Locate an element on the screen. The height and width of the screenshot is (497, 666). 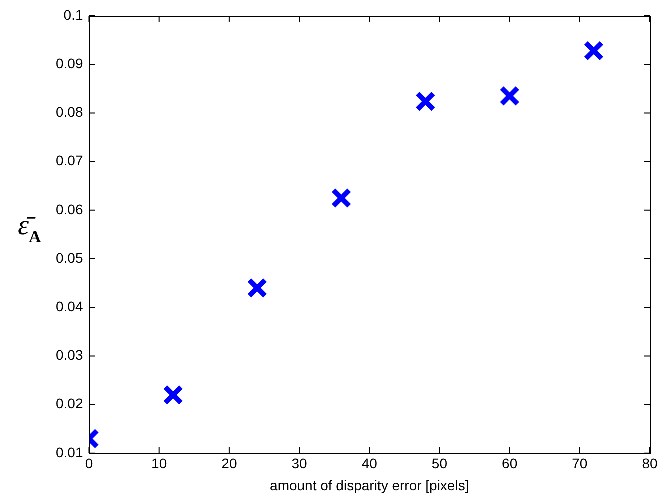
x-tick-label: 30 is located at coordinates (300, 464).